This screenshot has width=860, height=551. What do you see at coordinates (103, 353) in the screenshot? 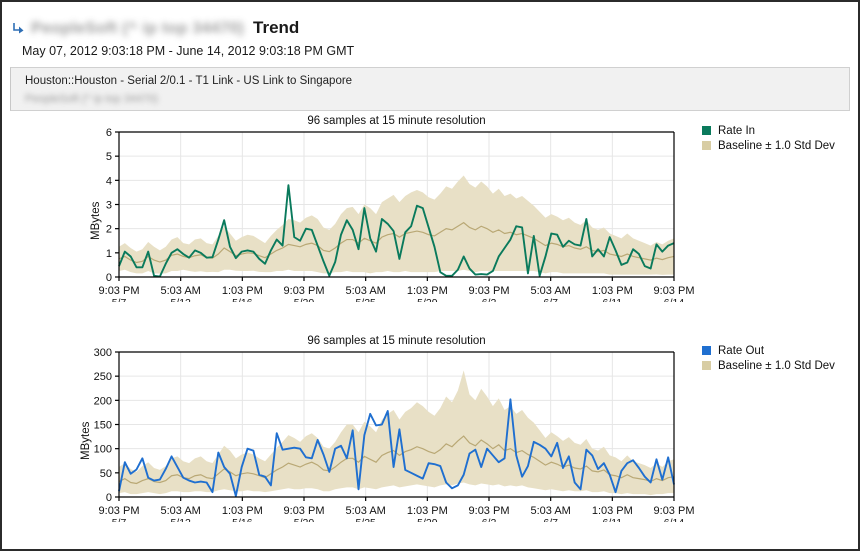
I see `svg-text: 300` at bounding box center [103, 353].